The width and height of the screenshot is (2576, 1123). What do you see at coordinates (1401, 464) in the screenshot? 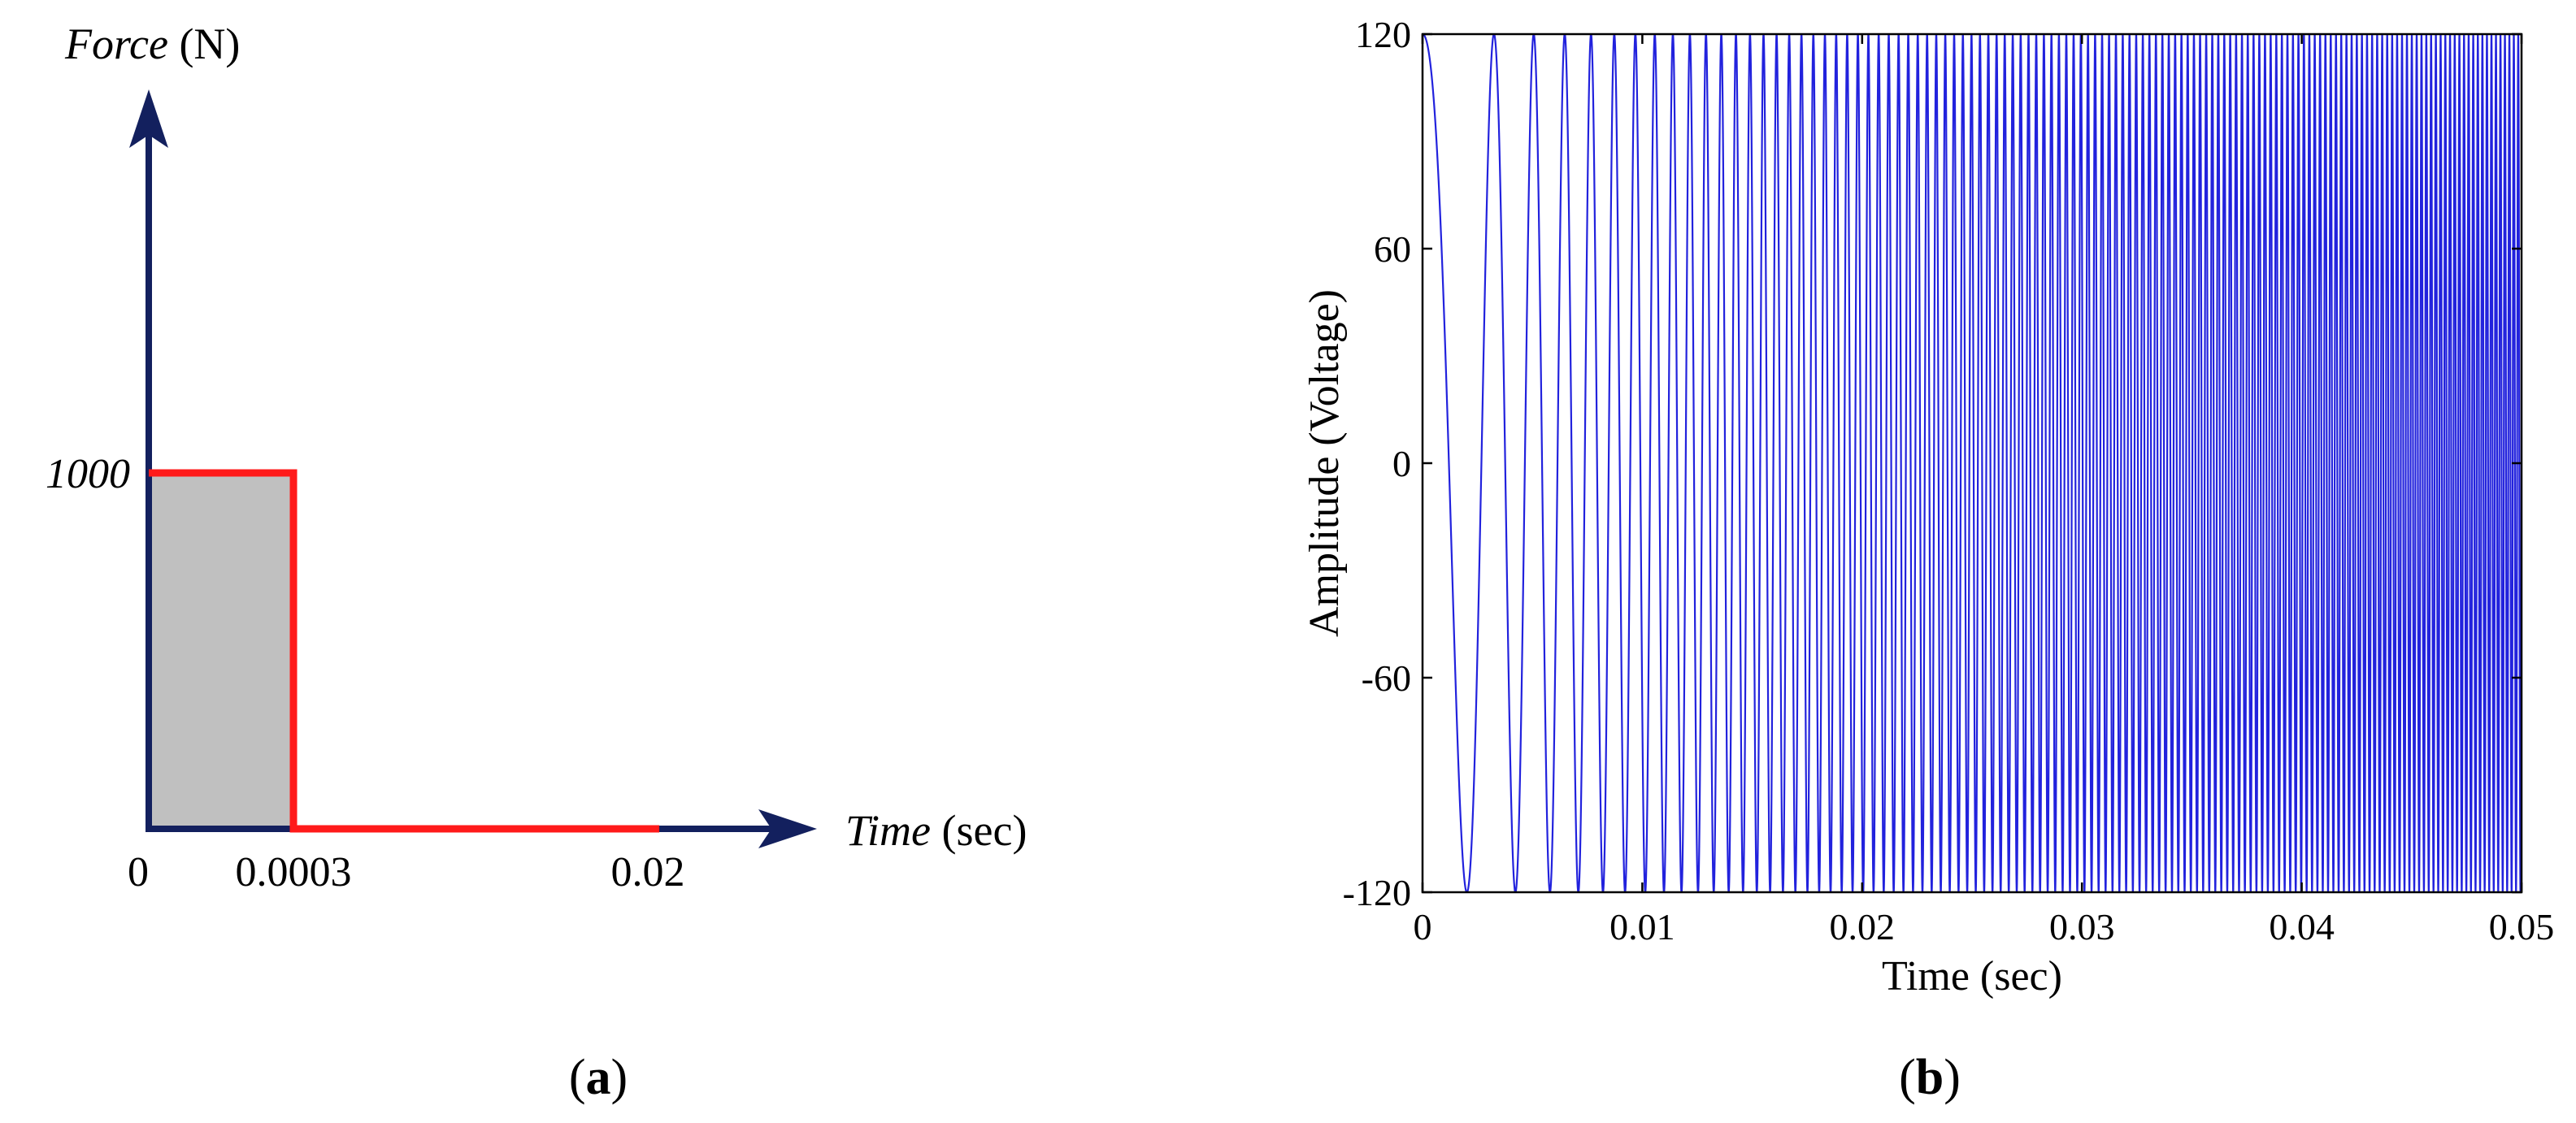
I see `b-y-tick-label: 0` at bounding box center [1401, 464].